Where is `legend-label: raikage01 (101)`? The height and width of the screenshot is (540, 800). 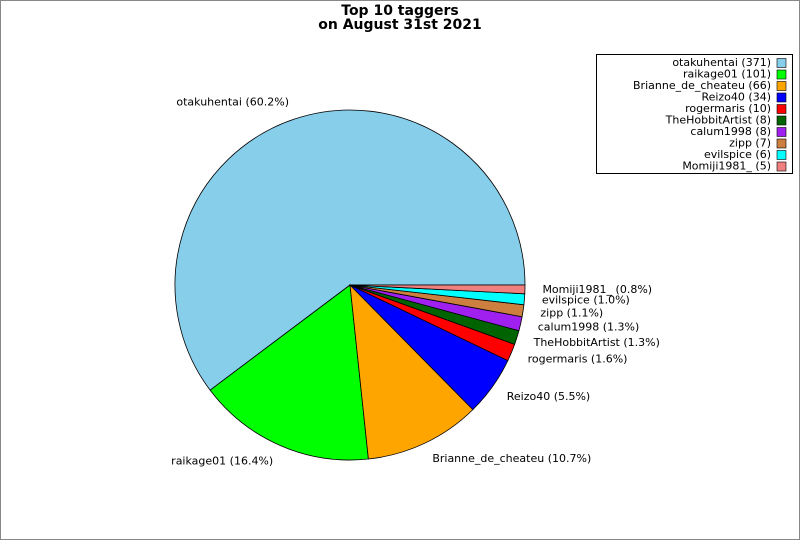 legend-label: raikage01 (101) is located at coordinates (727, 74).